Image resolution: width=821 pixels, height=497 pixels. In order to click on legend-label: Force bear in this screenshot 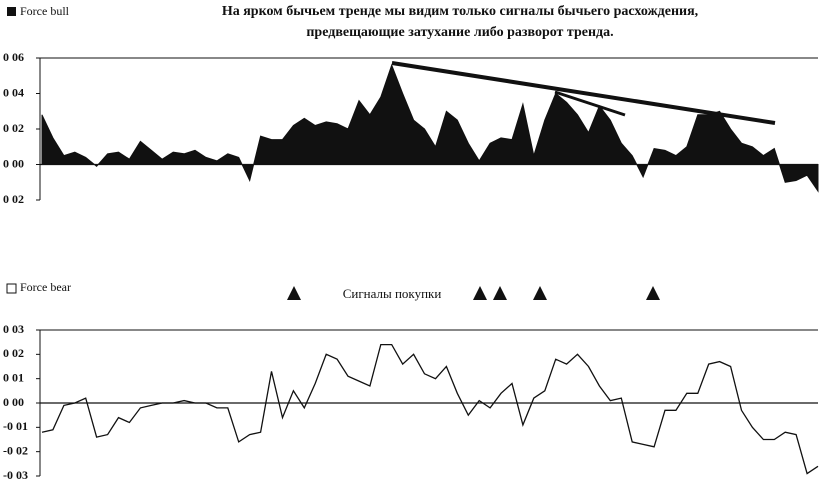, I will do `click(45, 287)`.